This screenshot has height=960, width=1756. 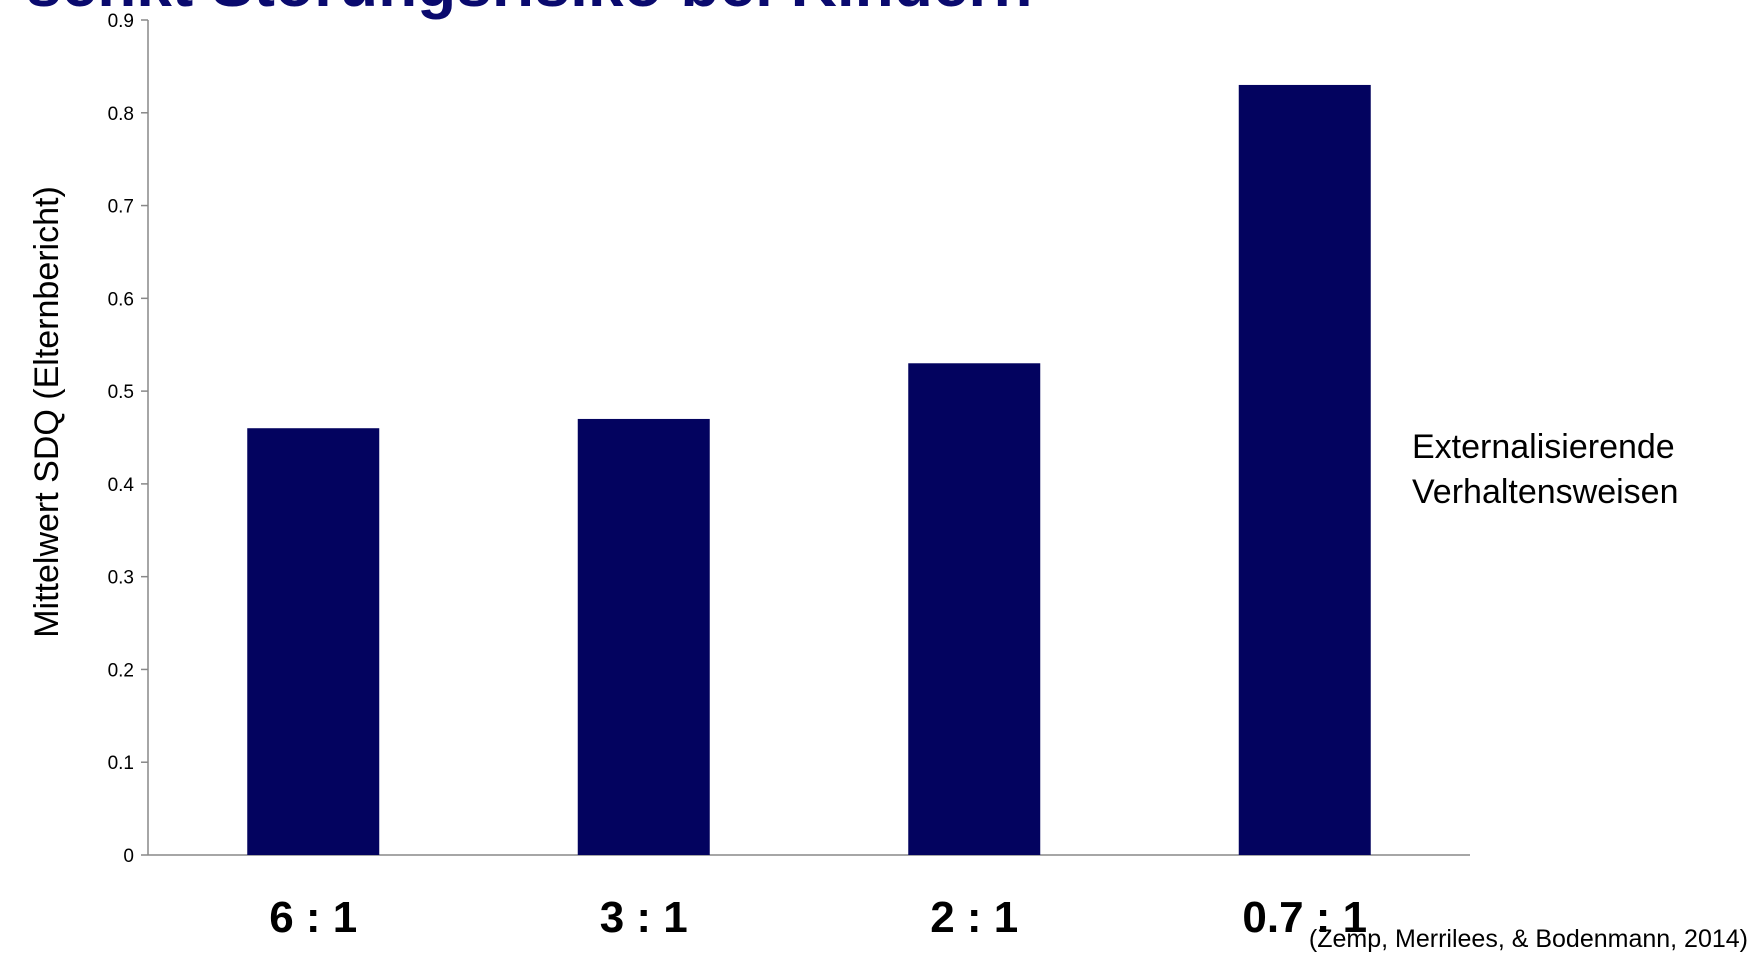 What do you see at coordinates (644, 917) in the screenshot?
I see `x-category-label: 3 : 1` at bounding box center [644, 917].